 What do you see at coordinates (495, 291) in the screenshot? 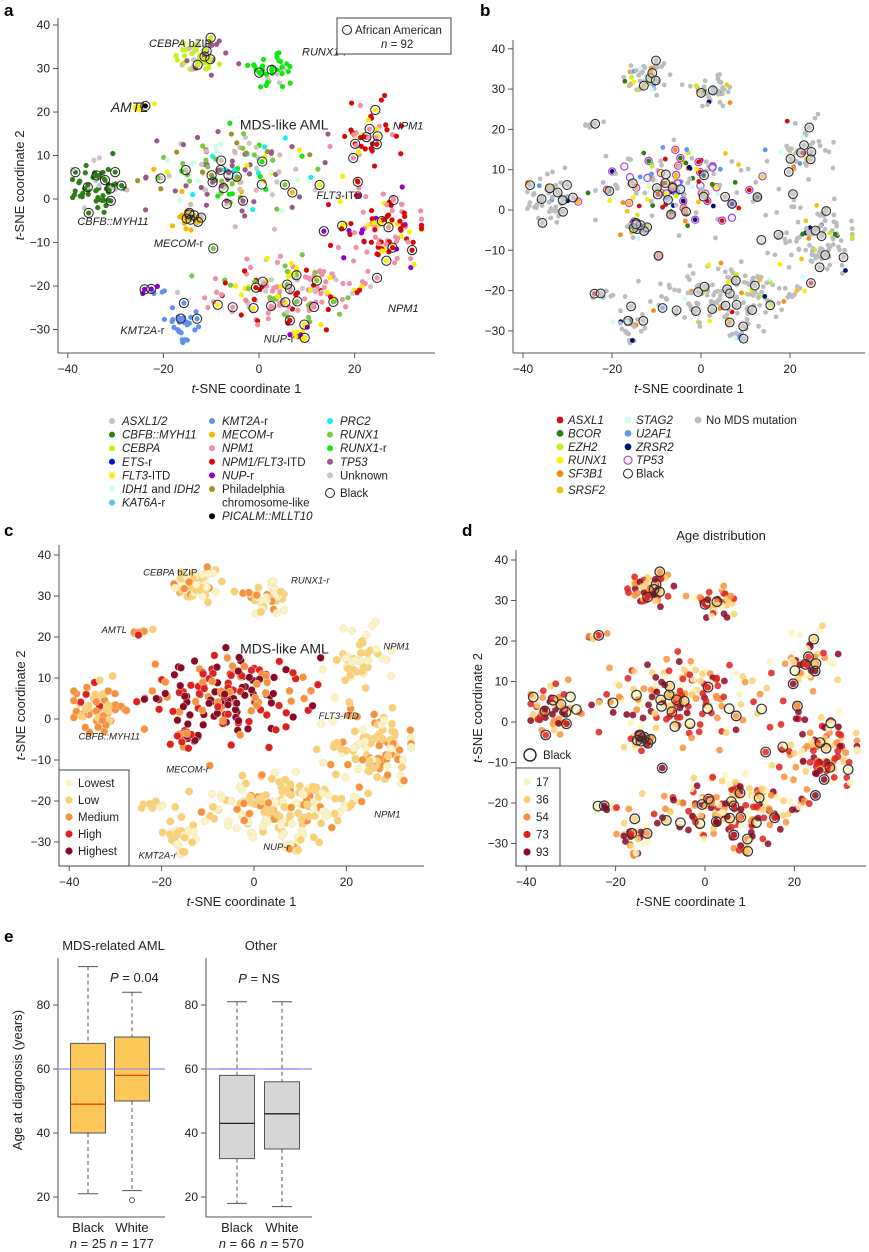
I see `y-tick-label: −20` at bounding box center [495, 291].